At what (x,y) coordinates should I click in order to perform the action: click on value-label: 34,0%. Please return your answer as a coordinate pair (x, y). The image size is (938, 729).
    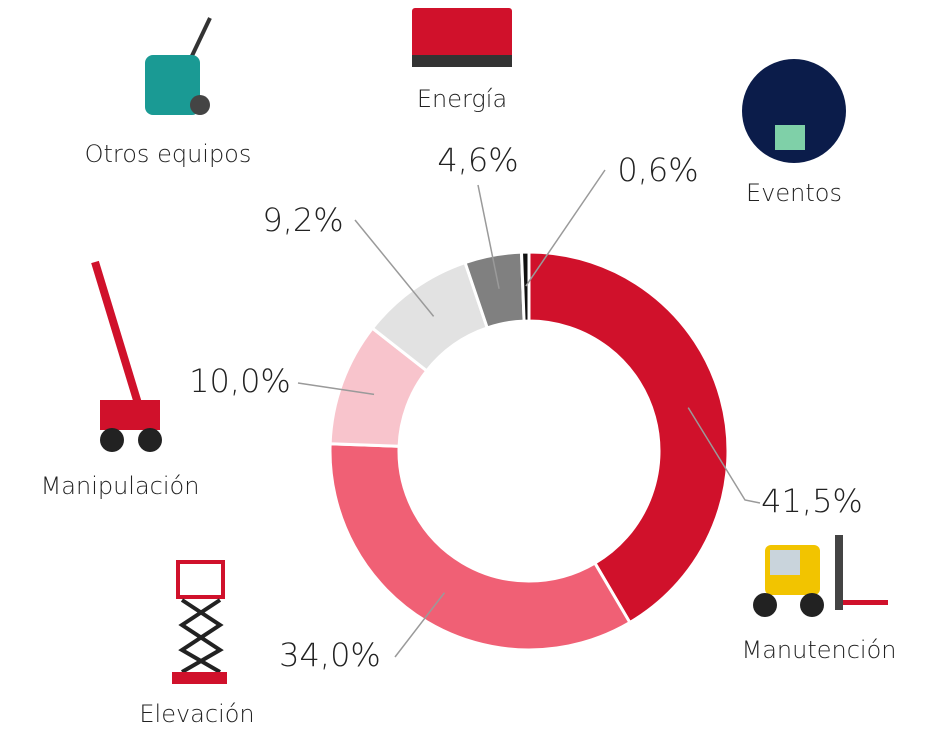
    Looking at the image, I should click on (330, 655).